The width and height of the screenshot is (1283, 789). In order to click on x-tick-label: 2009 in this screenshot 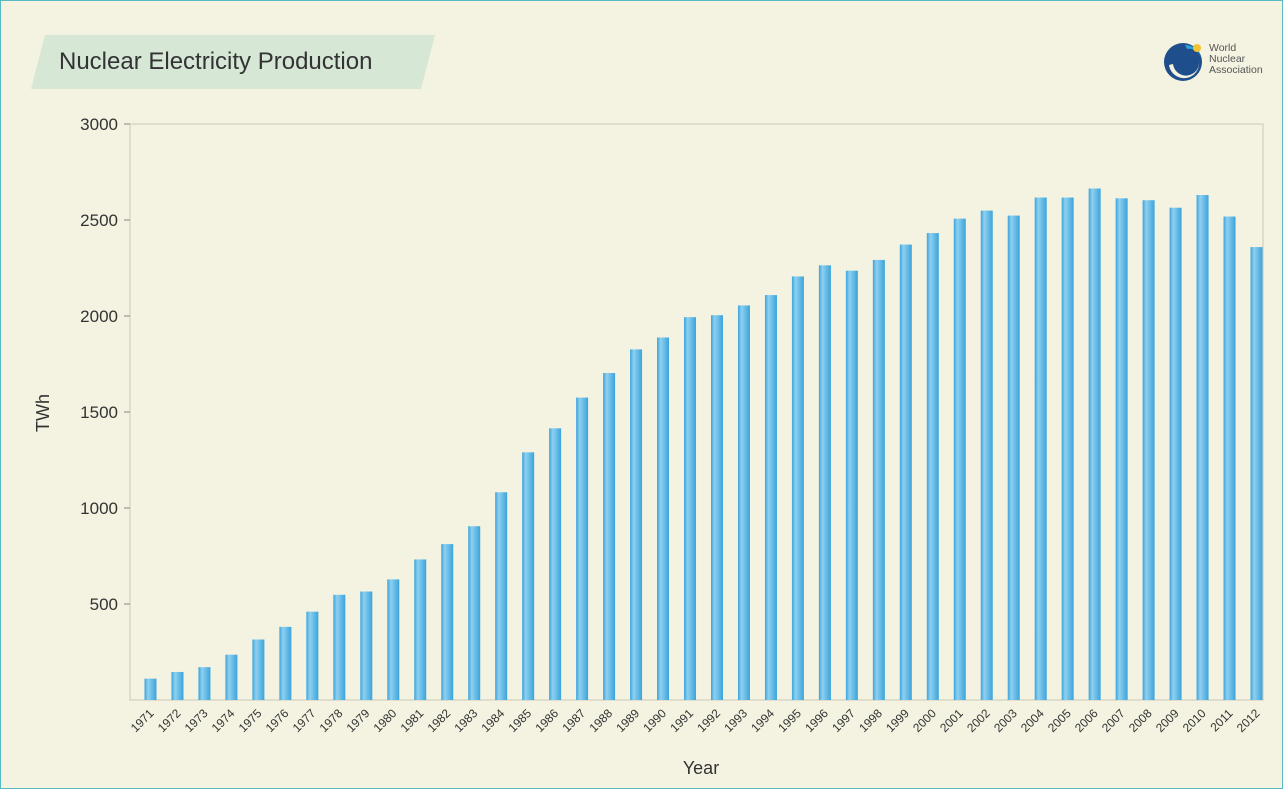, I will do `click(1167, 720)`.